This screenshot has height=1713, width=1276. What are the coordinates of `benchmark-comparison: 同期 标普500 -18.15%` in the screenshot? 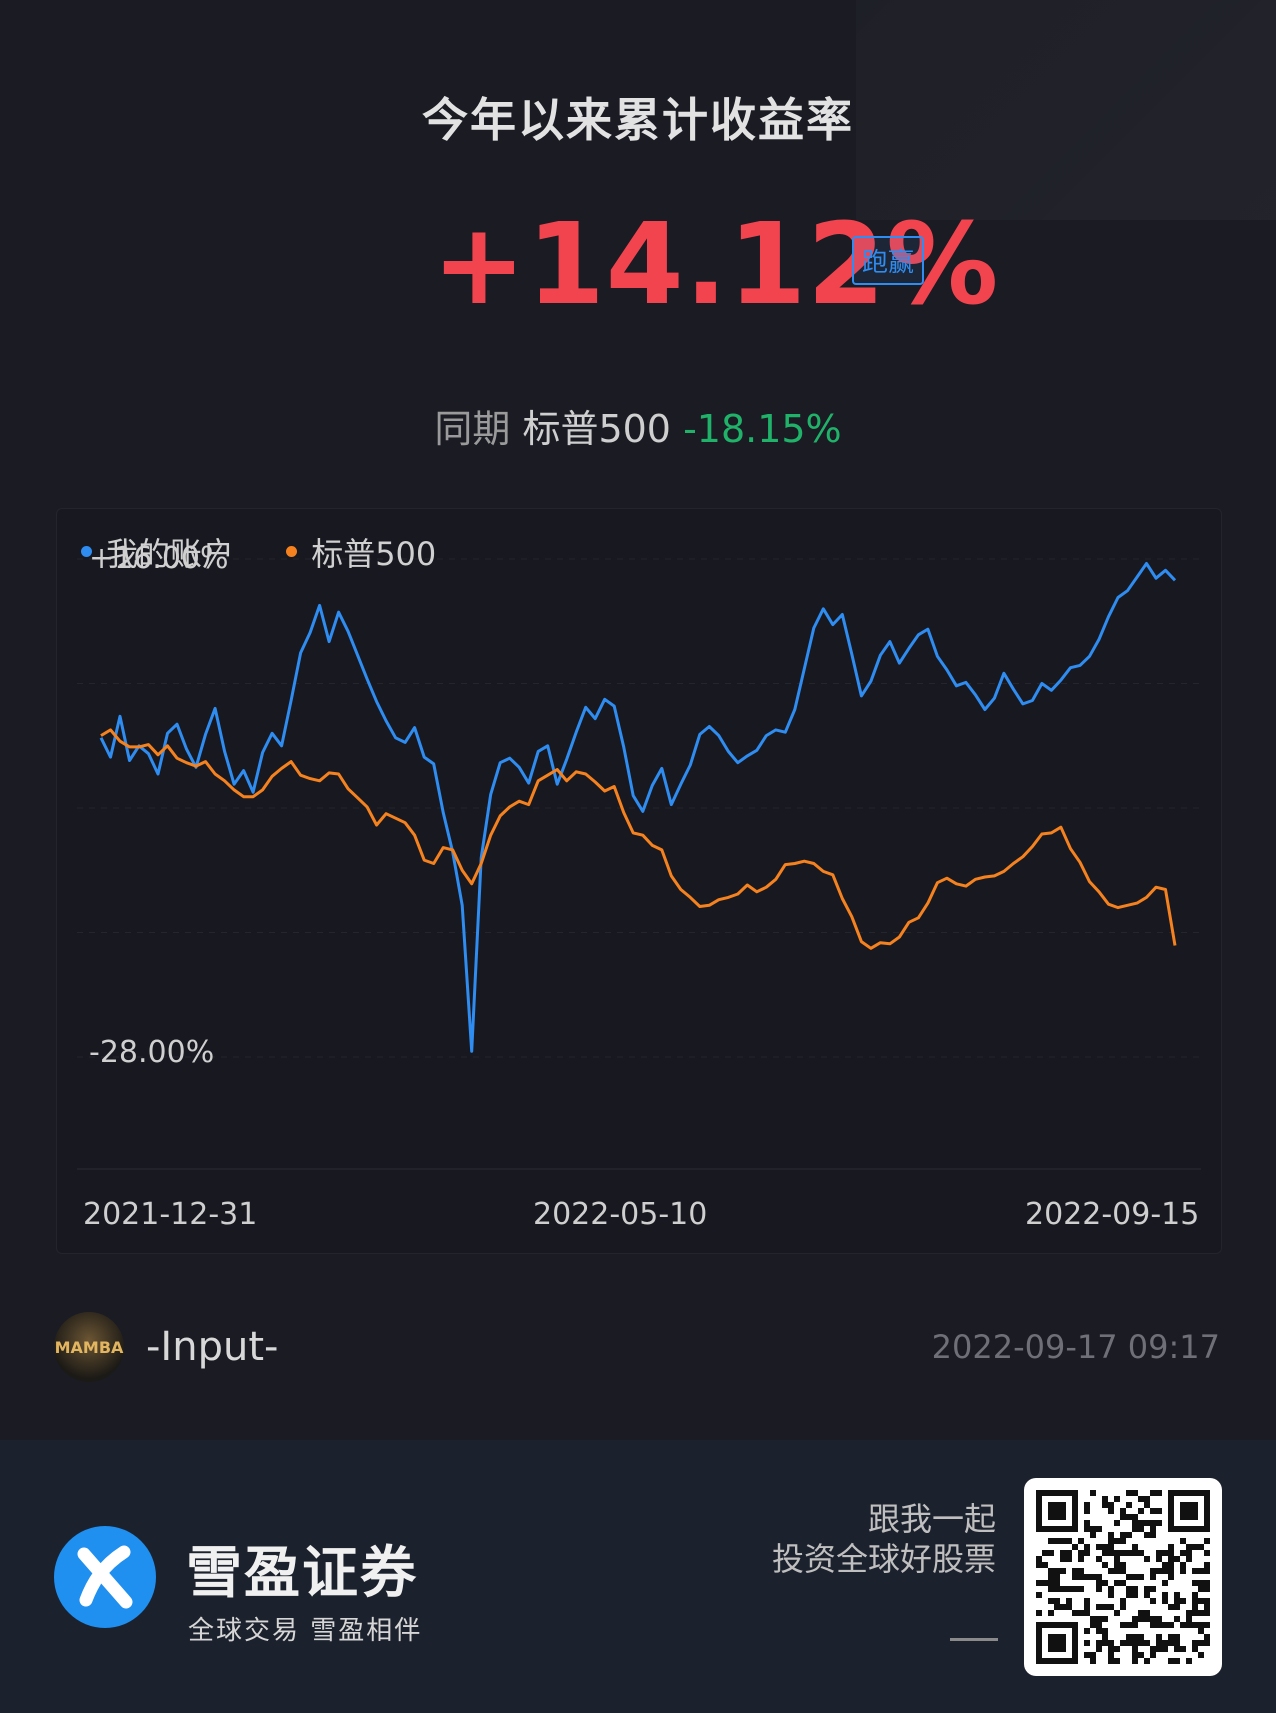 It's located at (638, 425).